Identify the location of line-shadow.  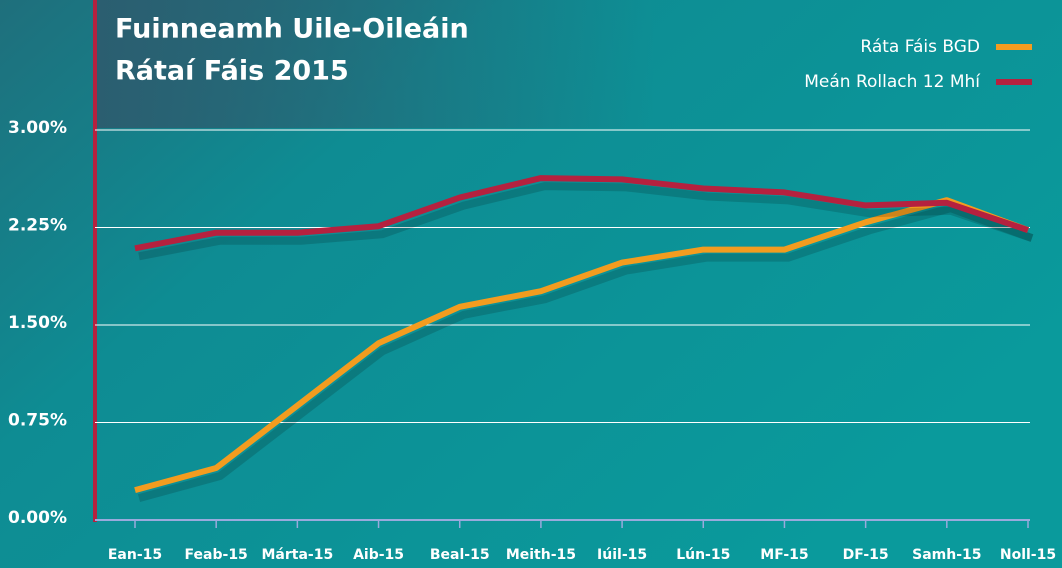
(586, 221).